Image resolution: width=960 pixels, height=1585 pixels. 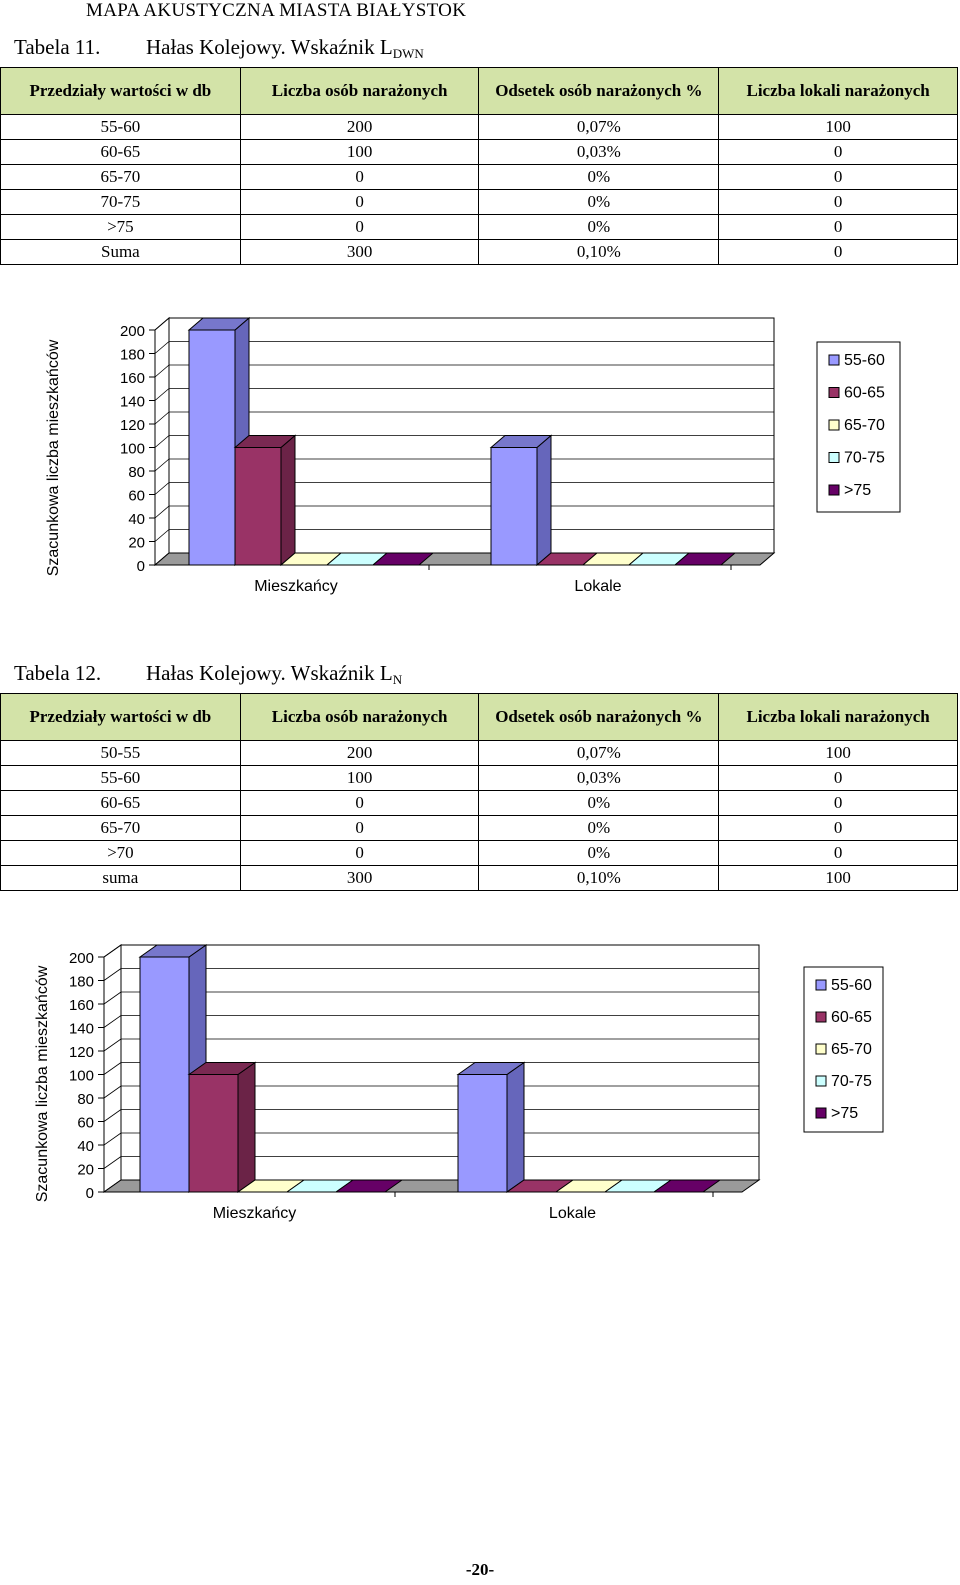 What do you see at coordinates (599, 803) in the screenshot?
I see `table-cell: 0%` at bounding box center [599, 803].